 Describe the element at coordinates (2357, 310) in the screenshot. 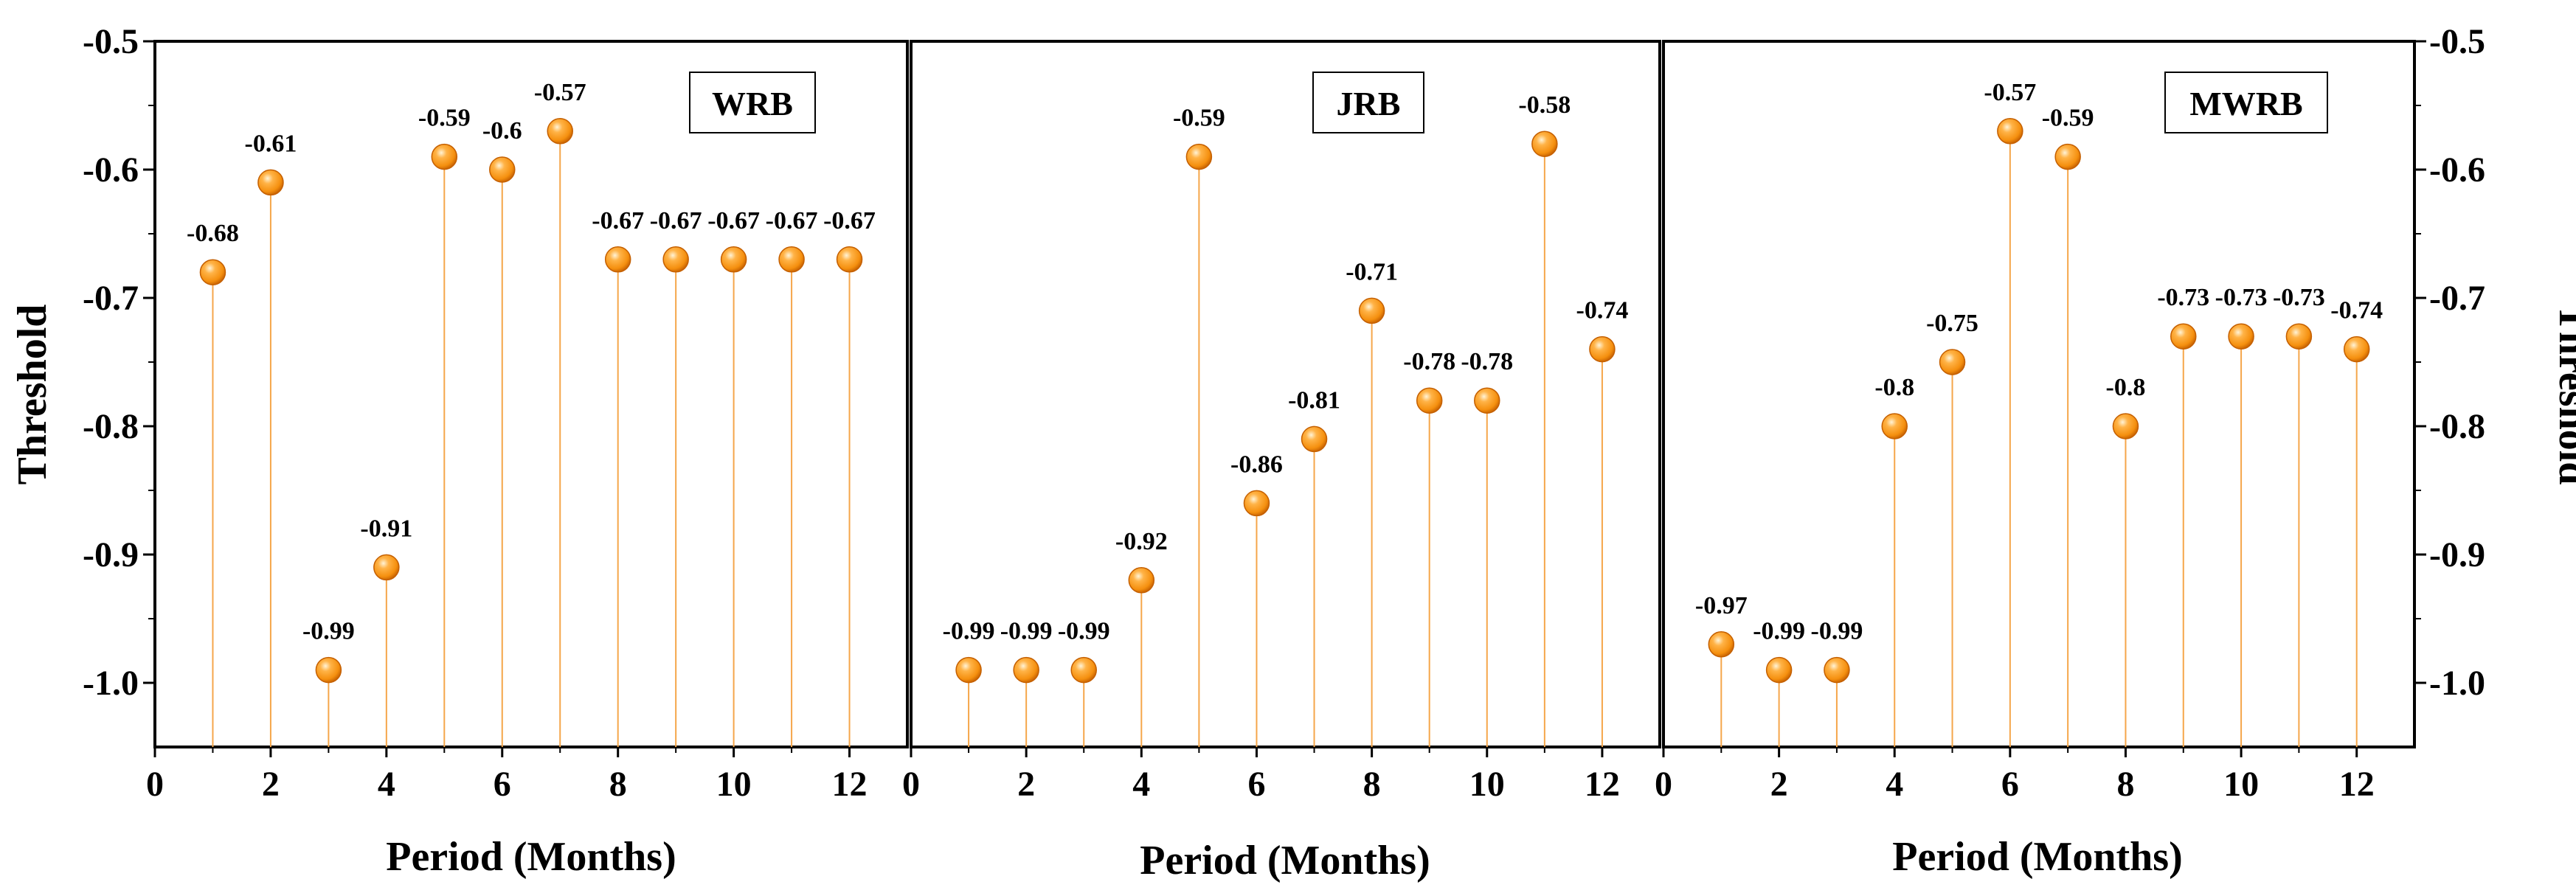

I see `data-label: -0.74` at that location.